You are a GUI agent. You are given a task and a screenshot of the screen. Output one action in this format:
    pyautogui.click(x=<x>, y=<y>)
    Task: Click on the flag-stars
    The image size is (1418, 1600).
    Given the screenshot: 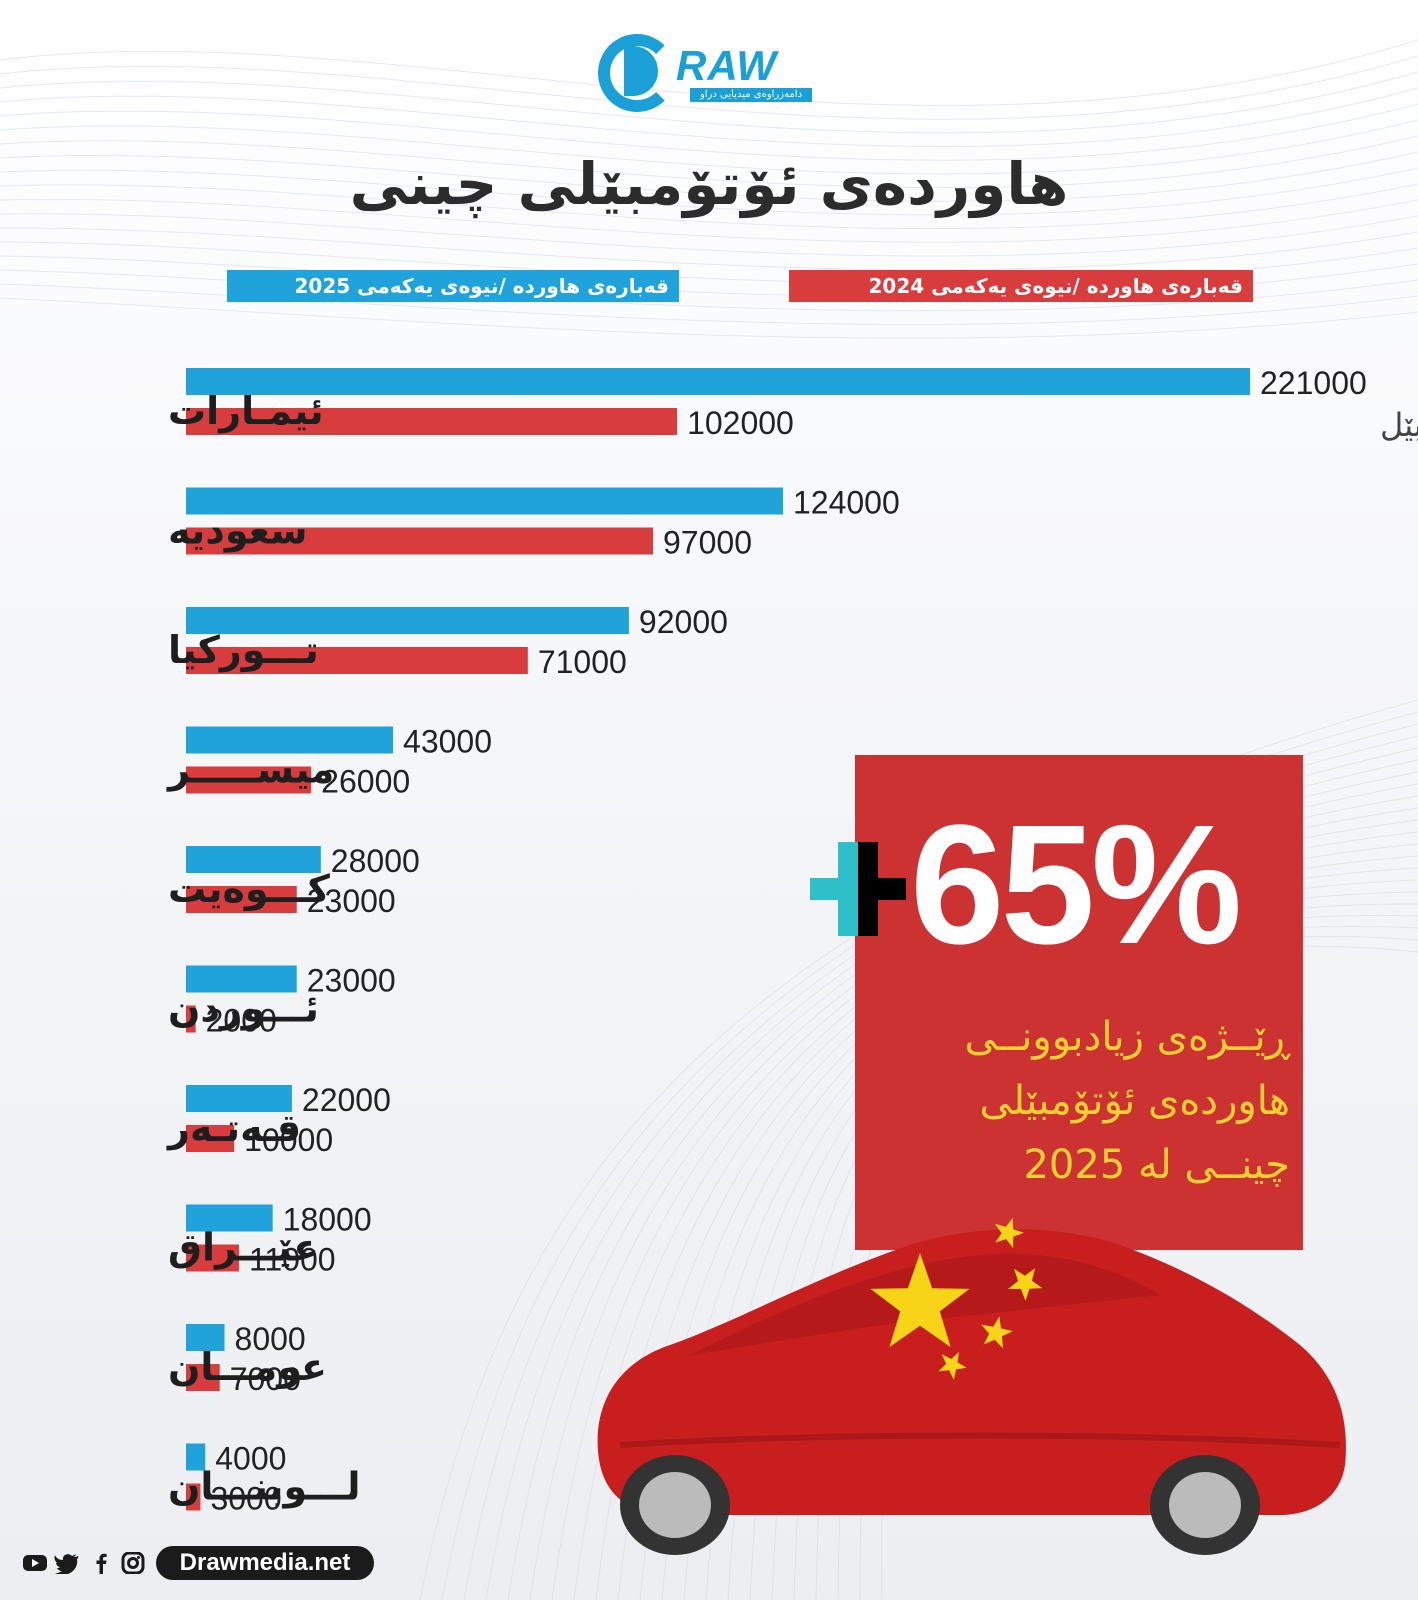 What is the action you would take?
    pyautogui.click(x=956, y=1298)
    